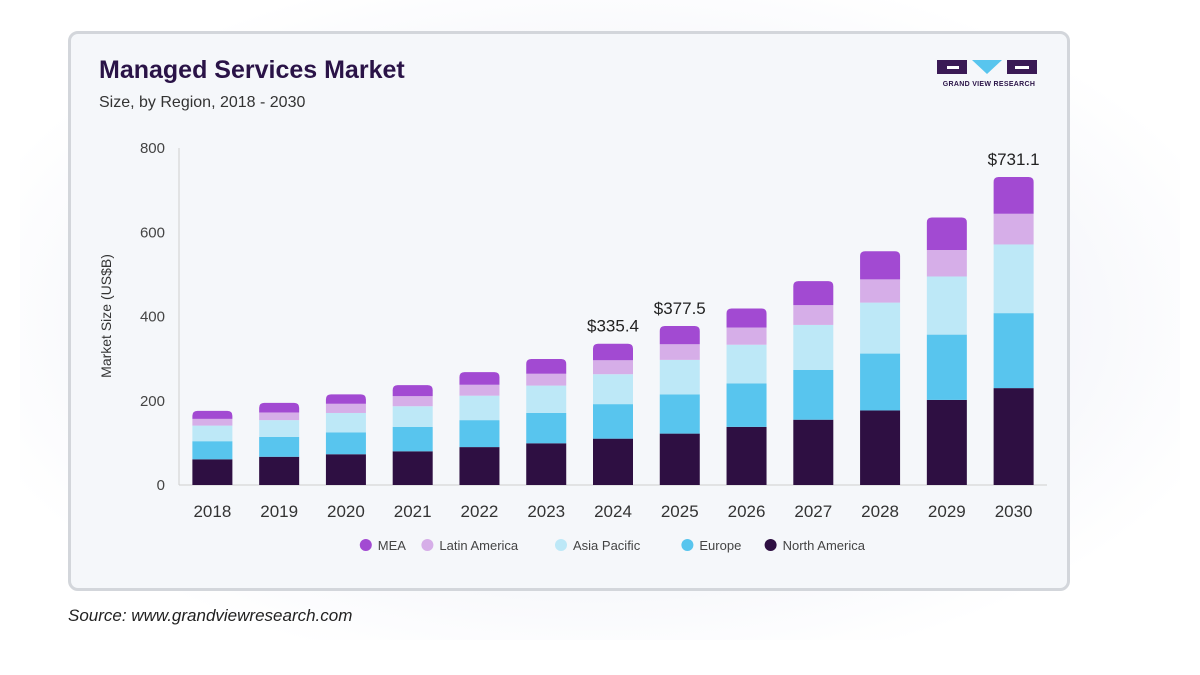 The height and width of the screenshot is (675, 1200). I want to click on total-data-label: $377.5, so click(680, 308).